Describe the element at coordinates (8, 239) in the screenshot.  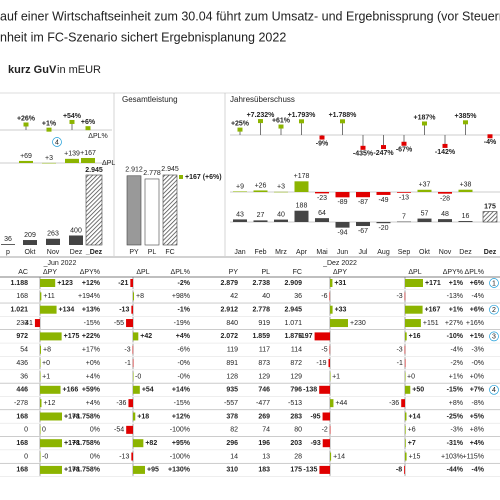
I see `bar-label: 36` at that location.